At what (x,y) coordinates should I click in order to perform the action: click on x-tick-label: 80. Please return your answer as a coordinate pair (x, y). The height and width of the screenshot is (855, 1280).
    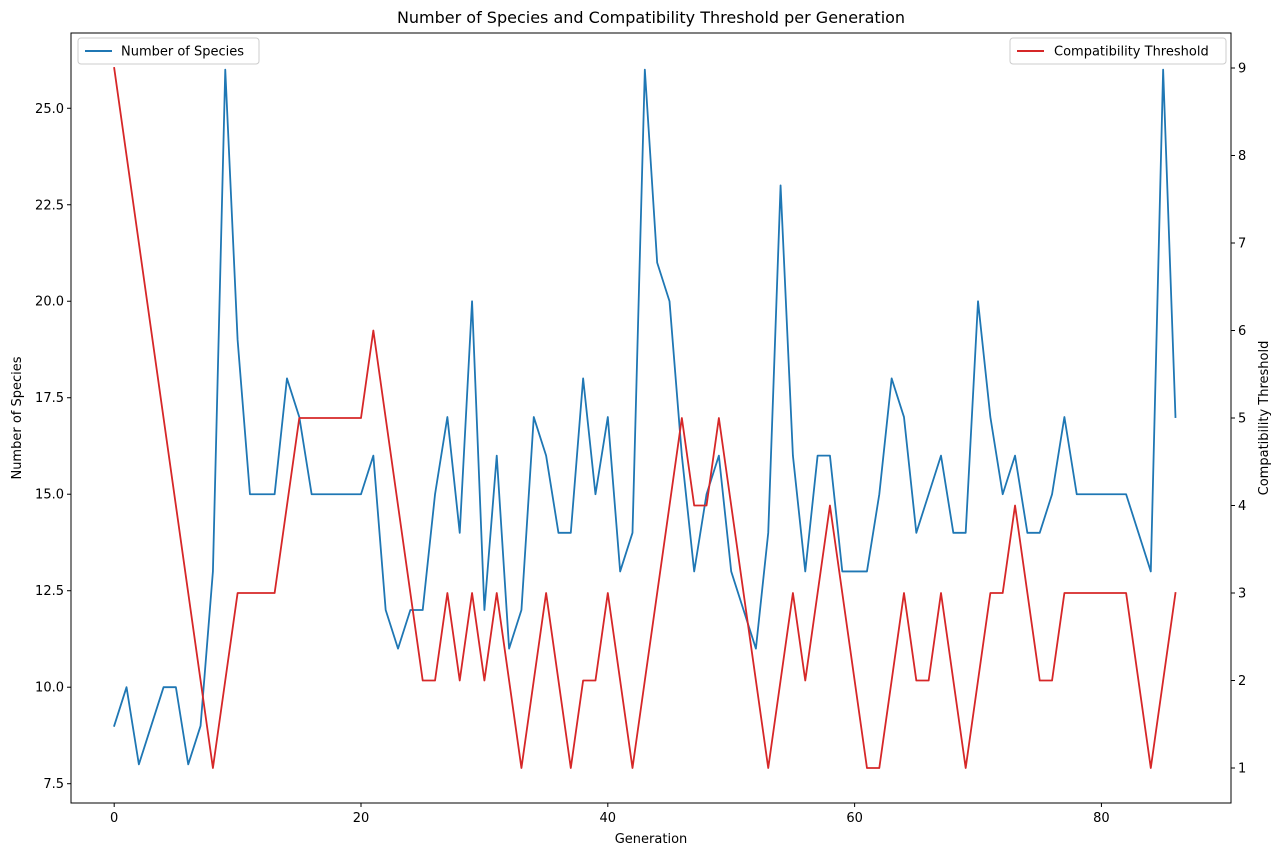
    Looking at the image, I should click on (1101, 818).